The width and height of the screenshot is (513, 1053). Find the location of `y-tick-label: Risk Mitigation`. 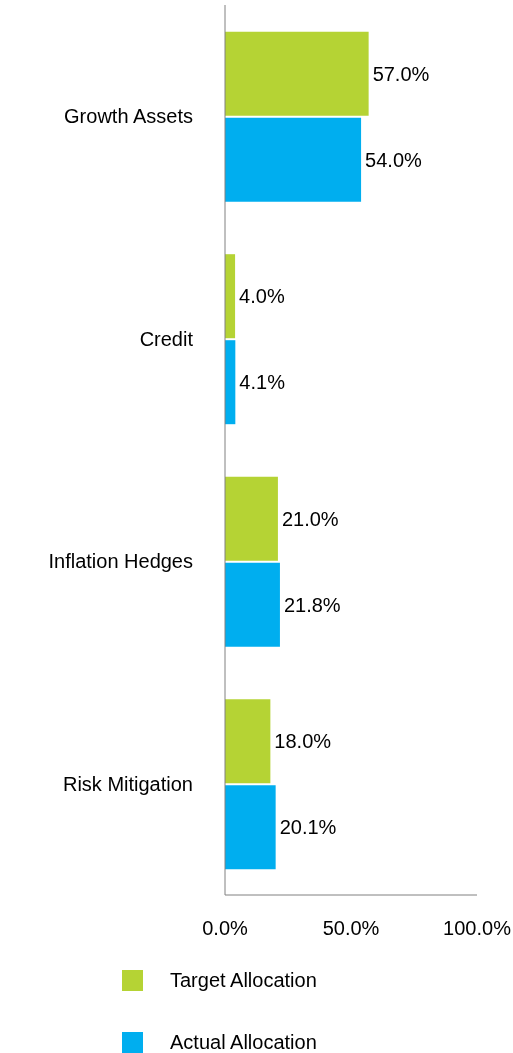

y-tick-label: Risk Mitigation is located at coordinates (127, 783).